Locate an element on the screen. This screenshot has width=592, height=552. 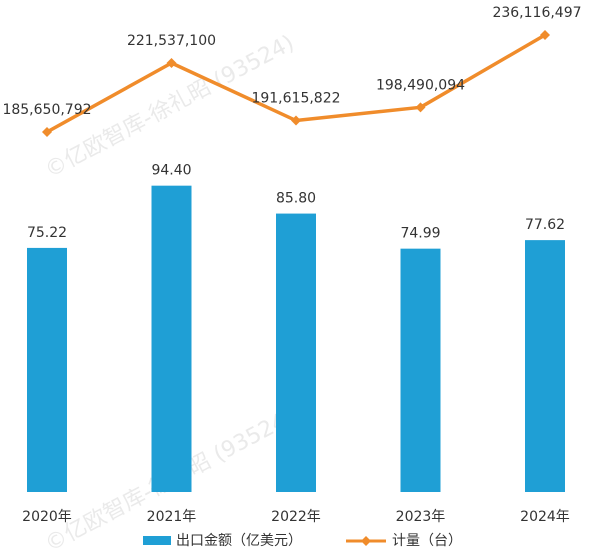
x-axis: 2020年 2021年 2022年 2023年 2024年 is located at coordinates (296, 517).